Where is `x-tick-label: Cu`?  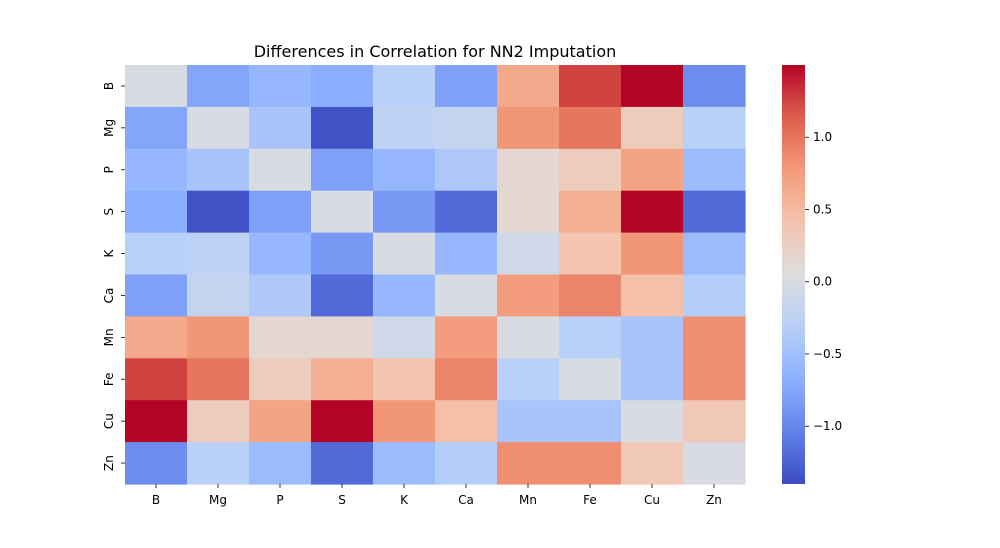 x-tick-label: Cu is located at coordinates (652, 500).